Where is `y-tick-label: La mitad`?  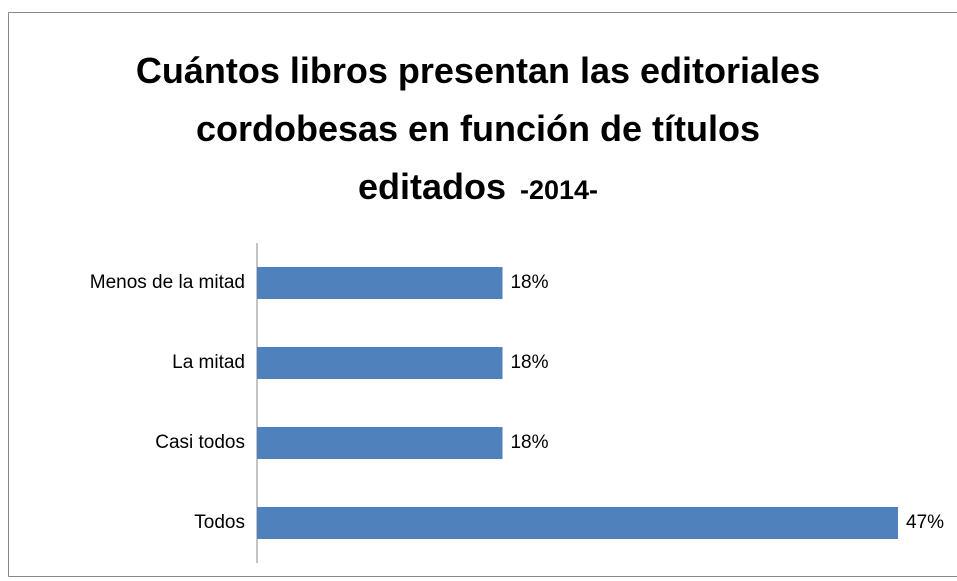 y-tick-label: La mitad is located at coordinates (208, 362).